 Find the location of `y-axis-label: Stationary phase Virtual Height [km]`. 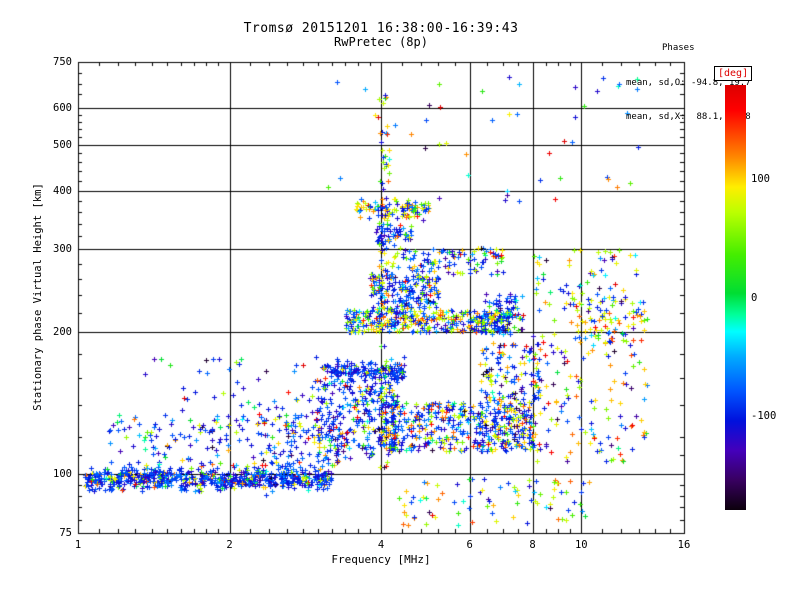

y-axis-label: Stationary phase Virtual Height [km] is located at coordinates (38, 297).